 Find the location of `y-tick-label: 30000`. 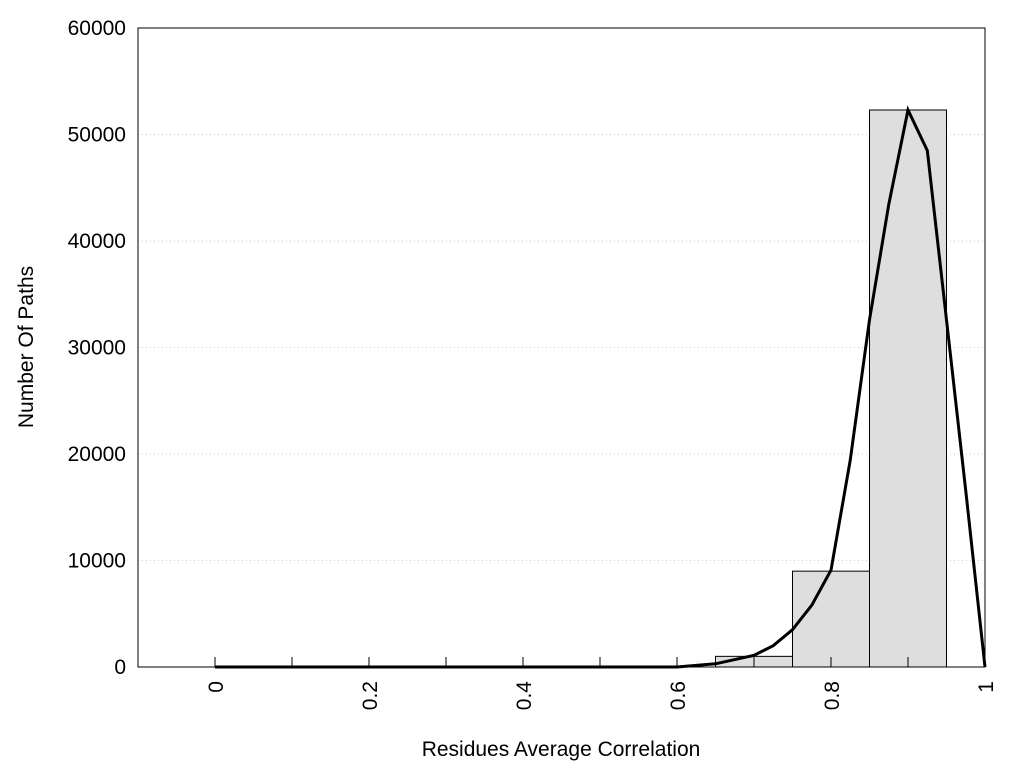

y-tick-label: 30000 is located at coordinates (97, 348).